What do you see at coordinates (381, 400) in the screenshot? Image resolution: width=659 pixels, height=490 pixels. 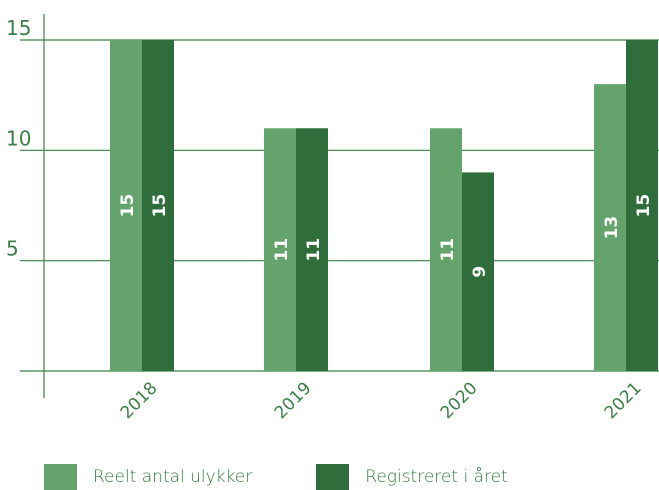 I see `x-tick-labels: 2018 2019 2020 2021` at bounding box center [381, 400].